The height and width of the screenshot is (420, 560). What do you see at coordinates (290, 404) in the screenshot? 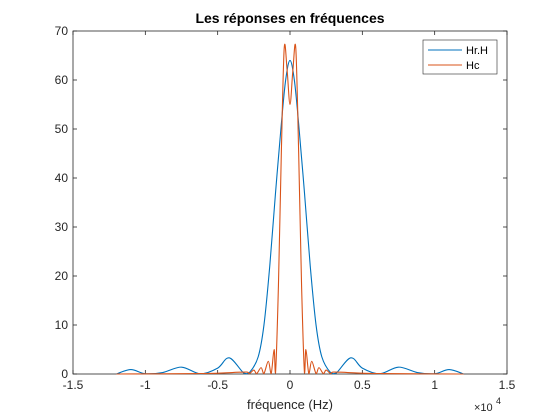
I see `x-axis-label: fréquence (Hz)` at bounding box center [290, 404].